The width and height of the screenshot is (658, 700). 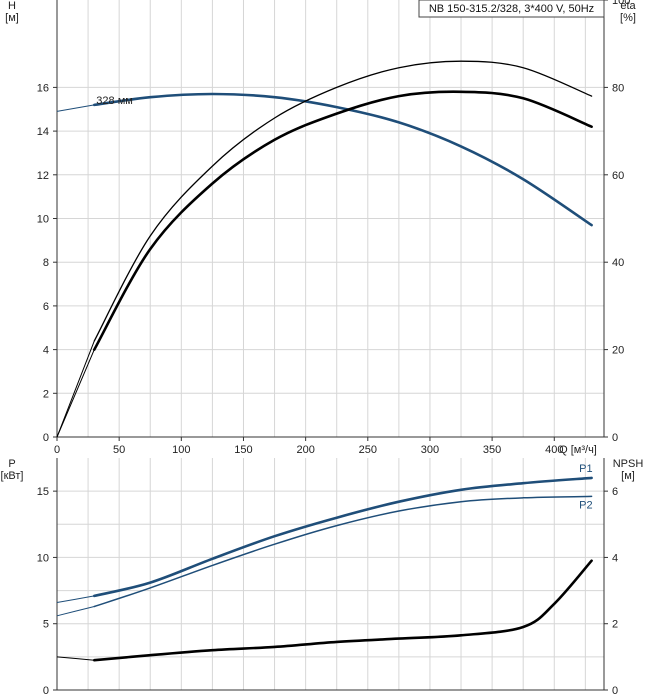 What do you see at coordinates (12, 18) in the screenshot?
I see `left-axis-unit: [м]` at bounding box center [12, 18].